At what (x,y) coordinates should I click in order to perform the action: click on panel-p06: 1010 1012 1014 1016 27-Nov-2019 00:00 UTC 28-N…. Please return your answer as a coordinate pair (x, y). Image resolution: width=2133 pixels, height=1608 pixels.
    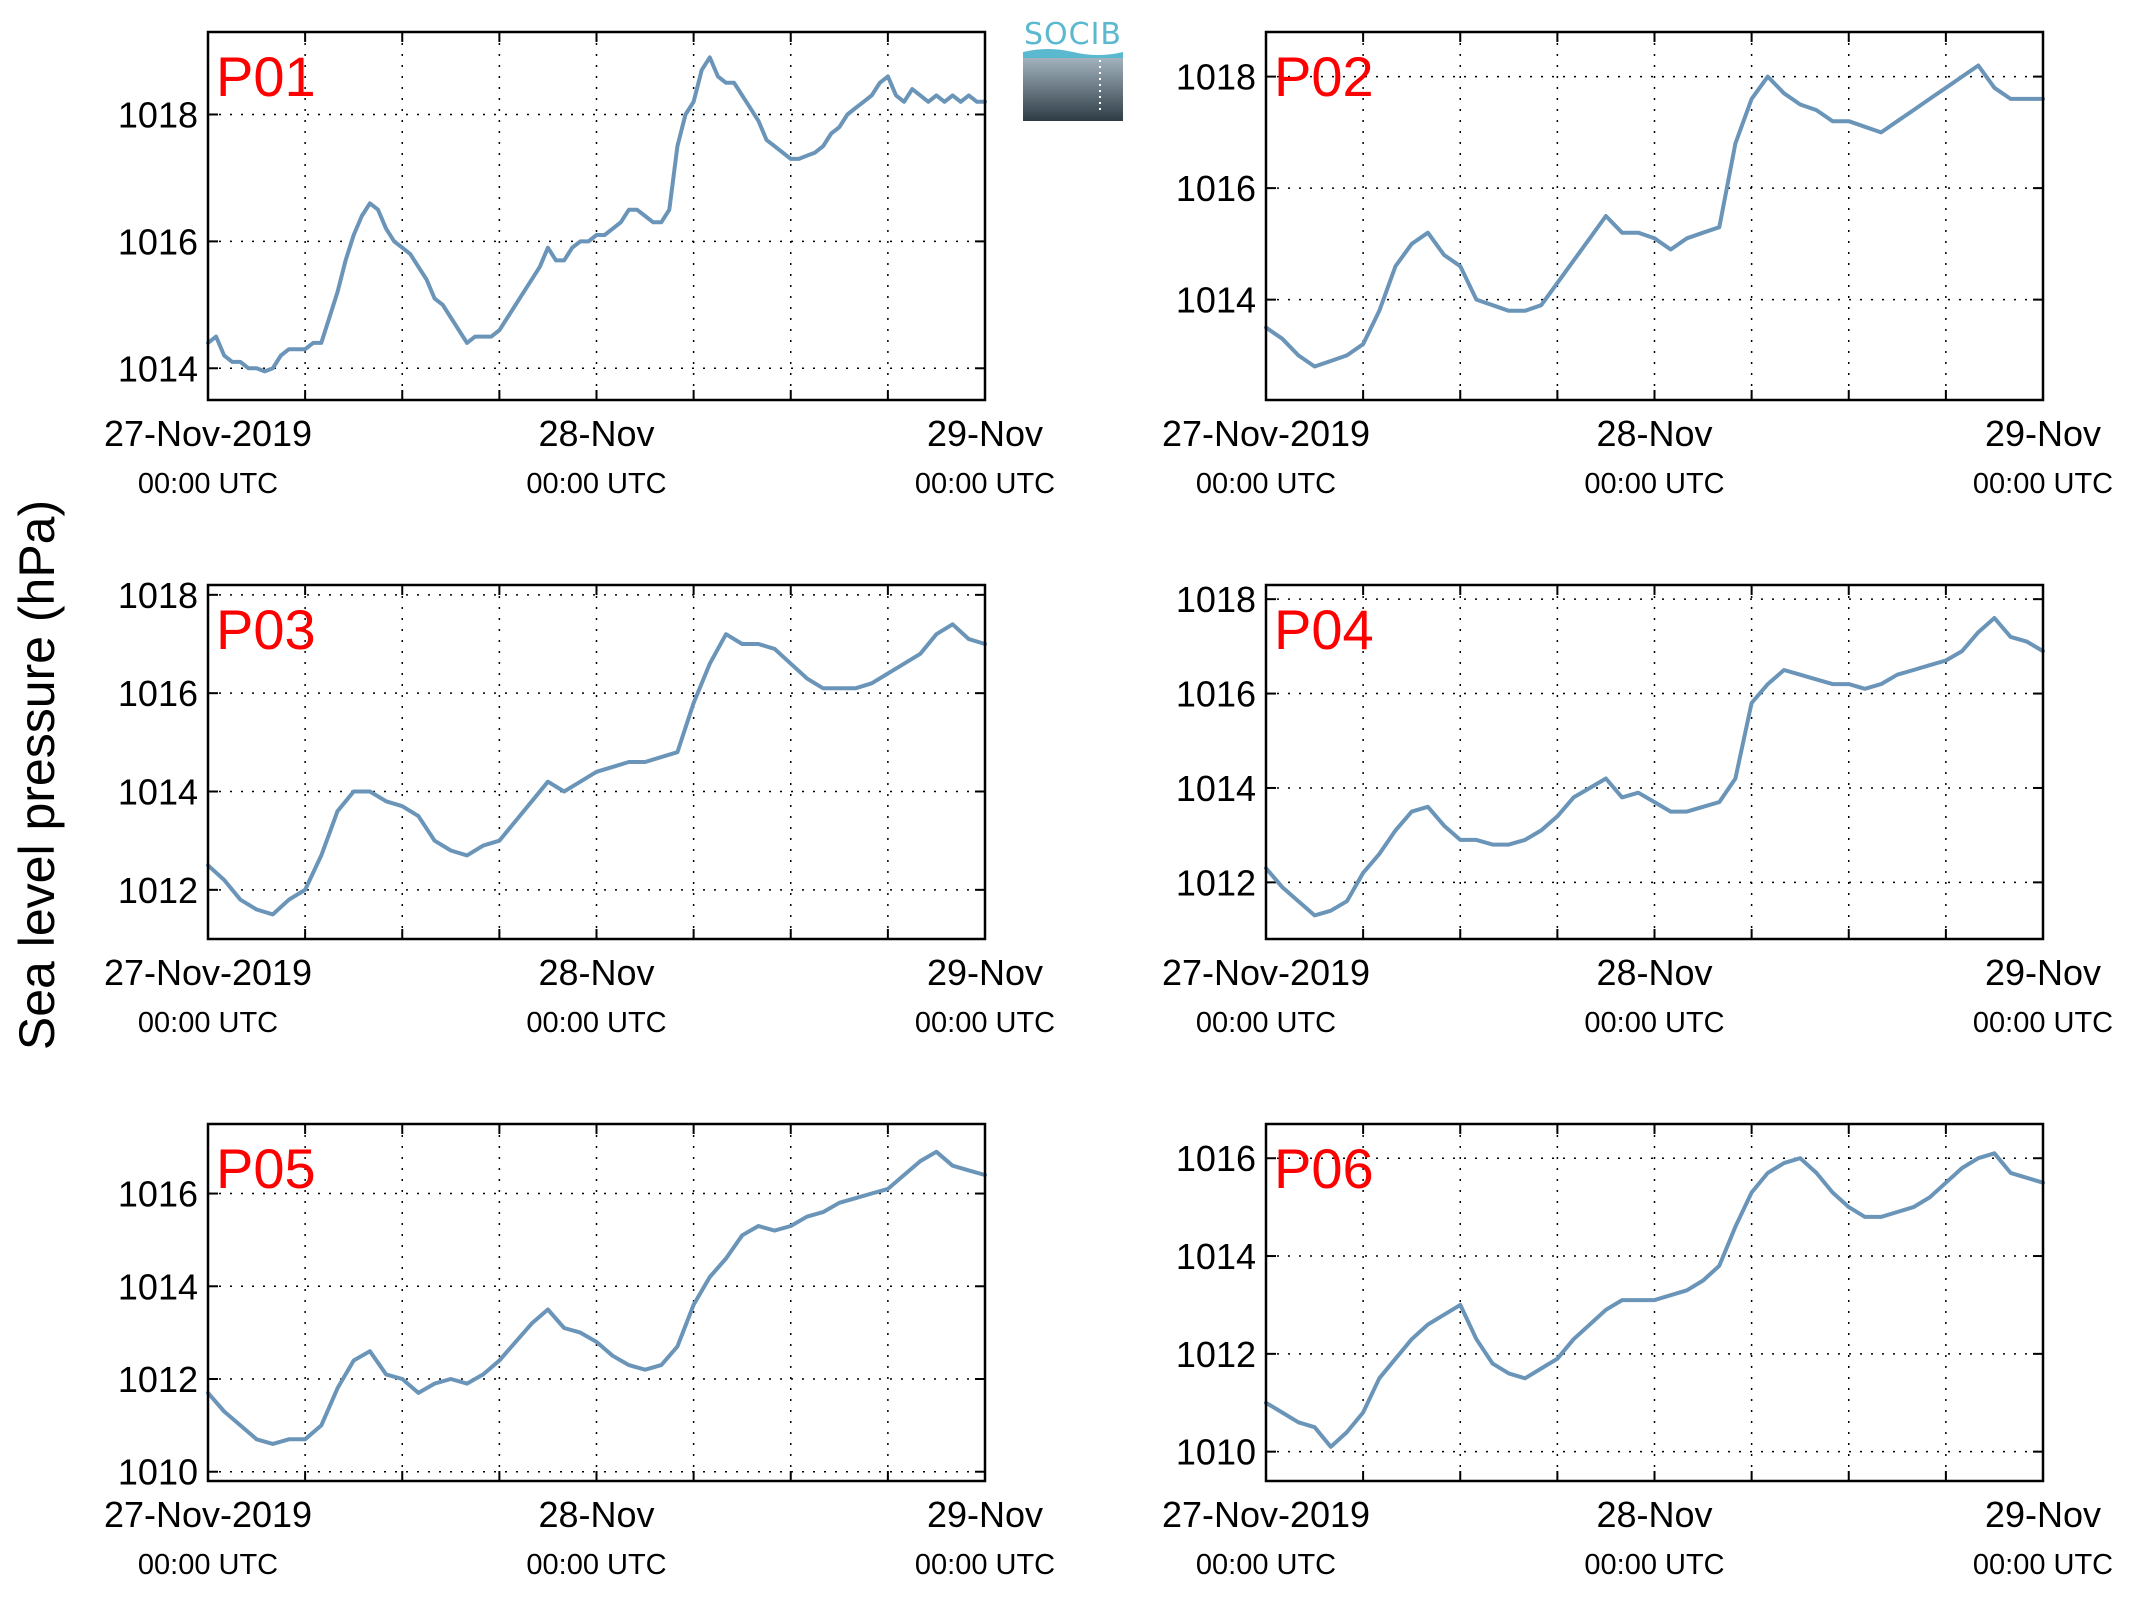
    Looking at the image, I should click on (1637, 1351).